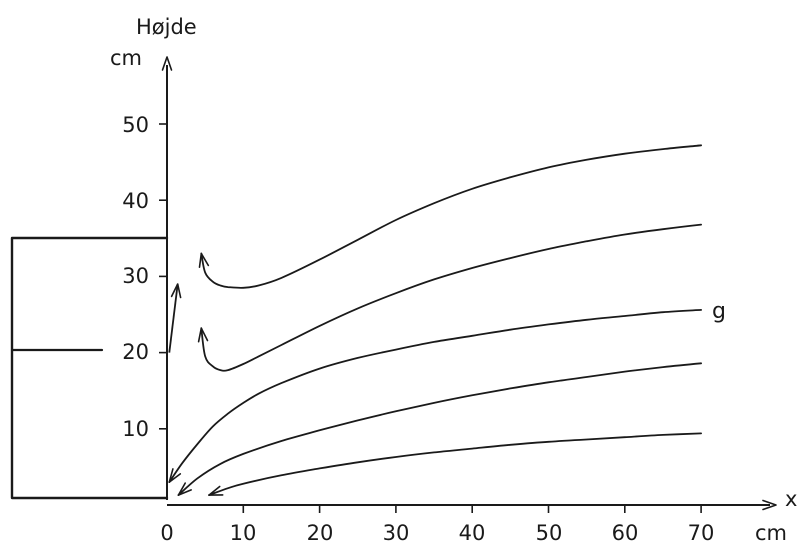 This screenshot has height=546, width=801. I want to click on x-axis-unit: cm, so click(771, 533).